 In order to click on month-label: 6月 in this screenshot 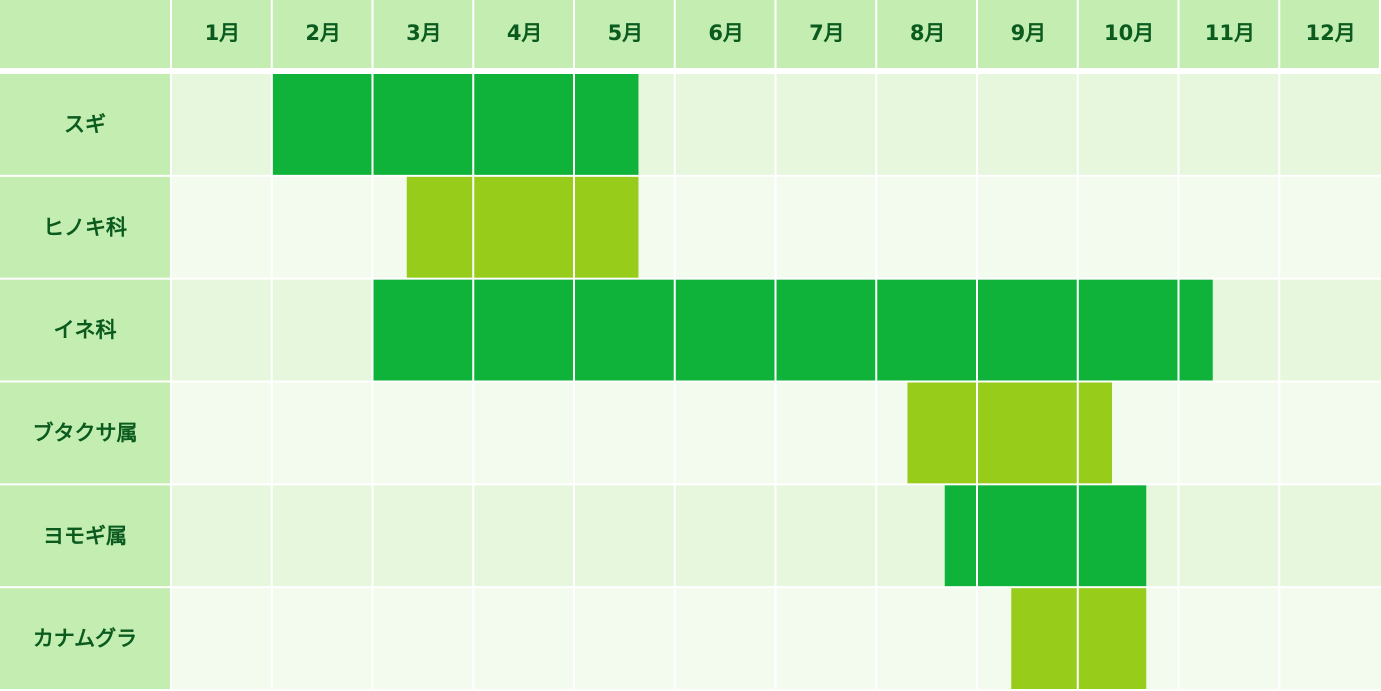, I will do `click(726, 33)`.